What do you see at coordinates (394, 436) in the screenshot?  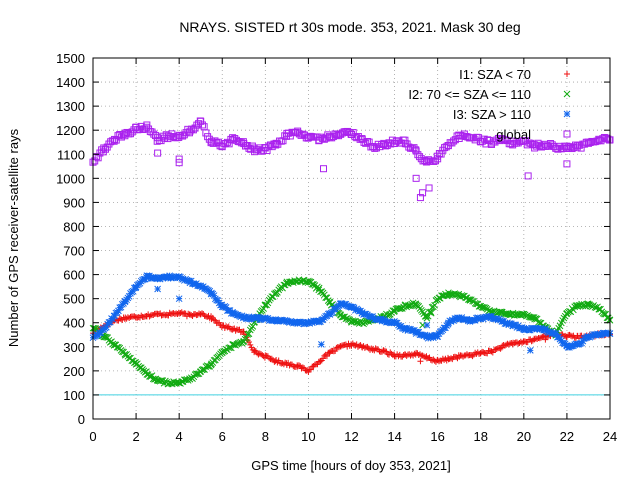 I see `x-tick-label: 14` at bounding box center [394, 436].